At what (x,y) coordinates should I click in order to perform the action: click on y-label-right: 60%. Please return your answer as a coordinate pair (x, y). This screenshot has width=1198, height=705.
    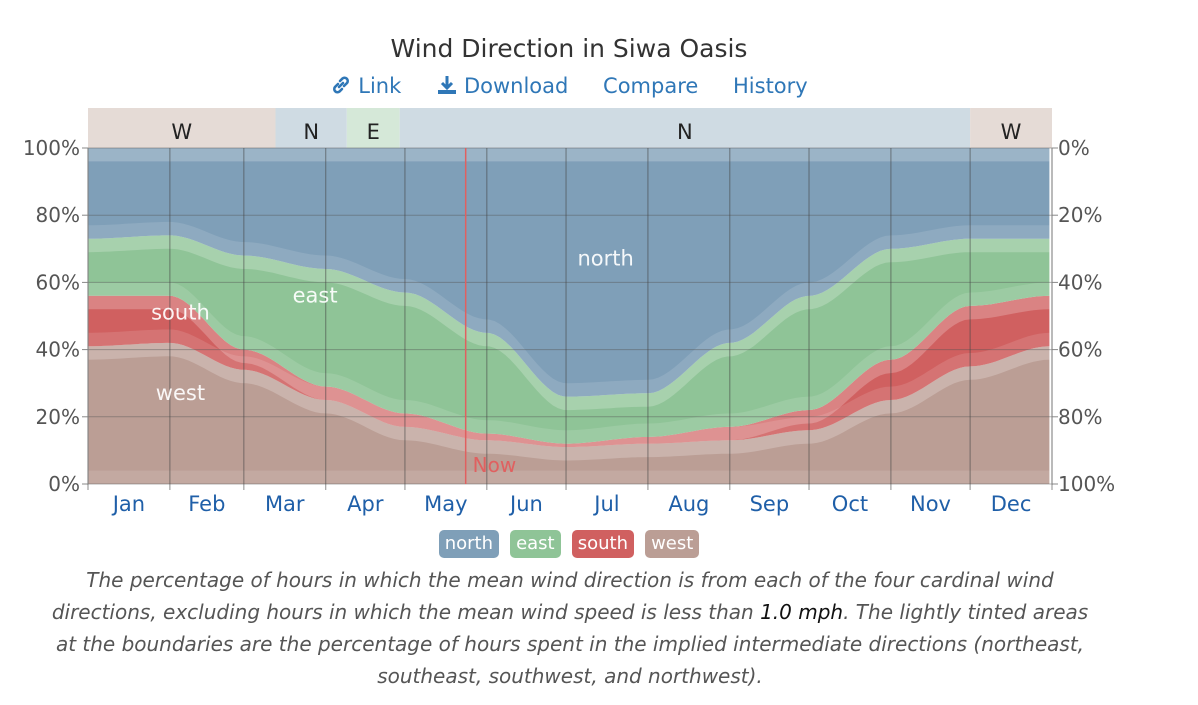
    Looking at the image, I should click on (1080, 350).